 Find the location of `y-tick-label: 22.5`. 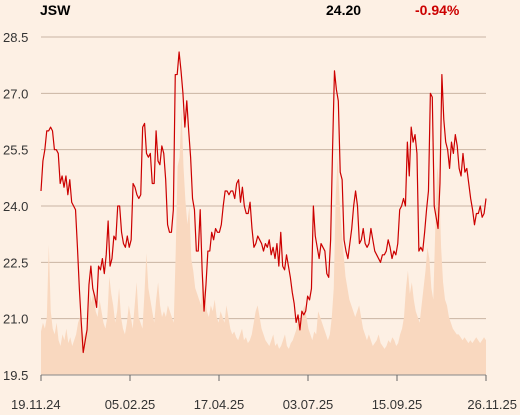

y-tick-label: 22.5 is located at coordinates (15, 262).